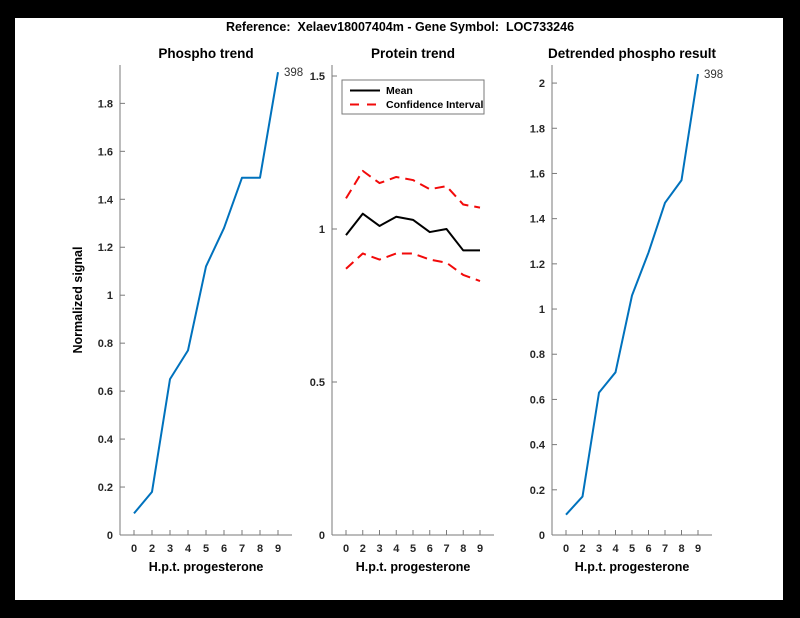  Describe the element at coordinates (205, 53) in the screenshot. I see `chart-title: Phospho trend` at that location.